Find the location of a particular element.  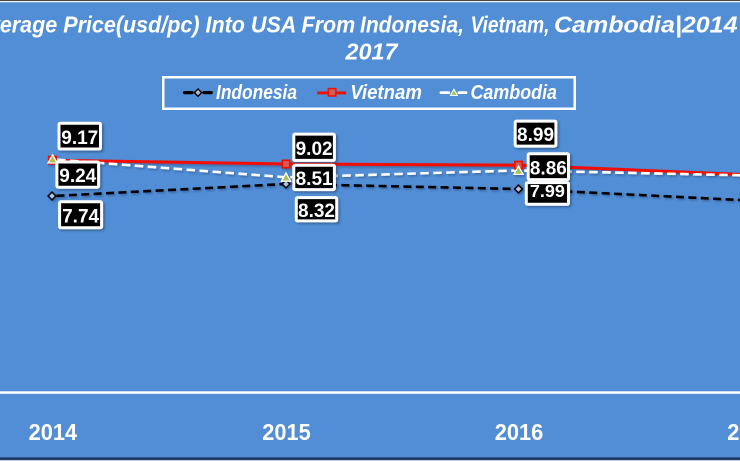

svg-text: Vietnam is located at coordinates (386, 93).